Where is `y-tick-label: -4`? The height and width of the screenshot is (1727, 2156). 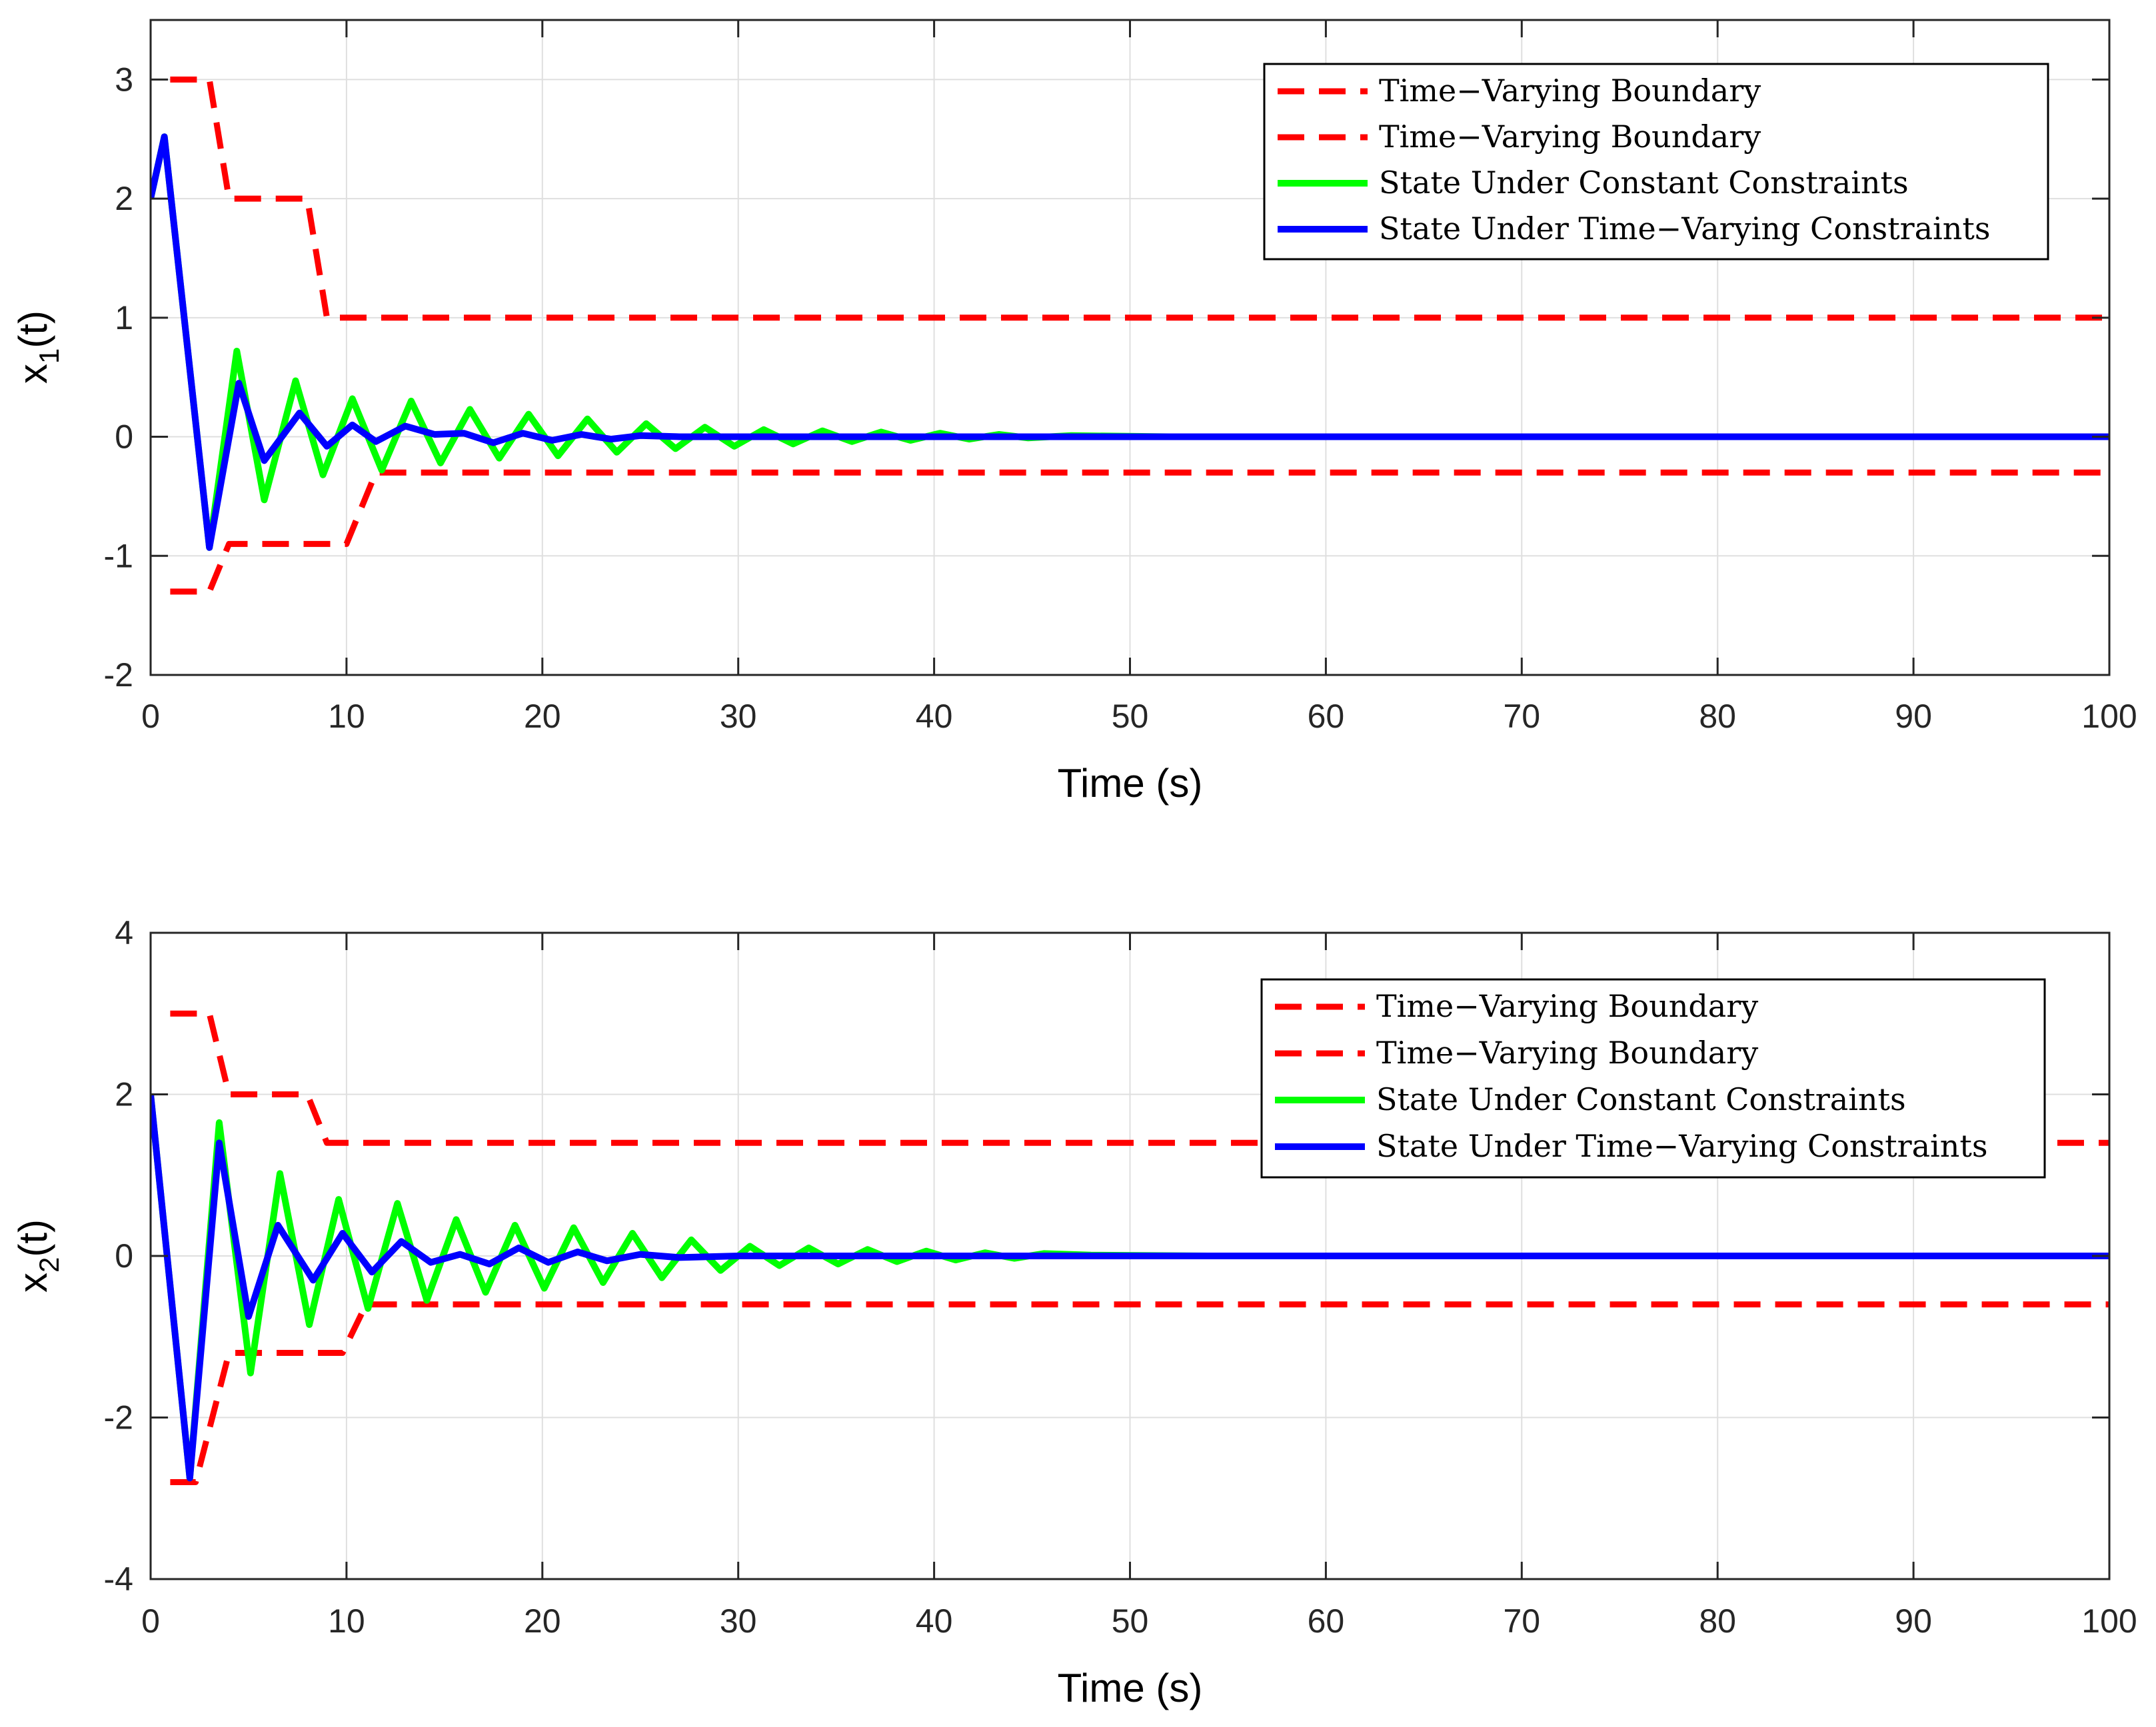 y-tick-label: -4 is located at coordinates (118, 1579).